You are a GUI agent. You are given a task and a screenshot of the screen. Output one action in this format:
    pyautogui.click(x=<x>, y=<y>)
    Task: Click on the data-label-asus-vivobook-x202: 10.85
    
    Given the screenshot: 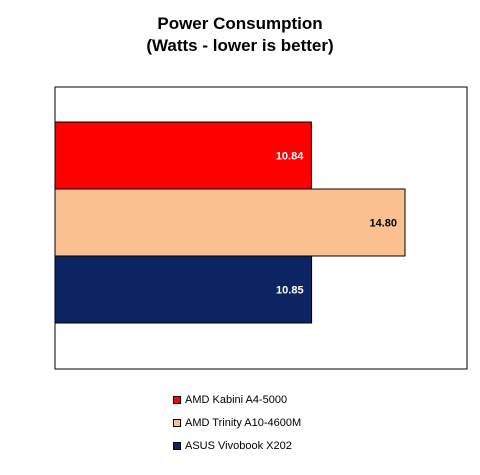 What is the action you would take?
    pyautogui.click(x=290, y=291)
    